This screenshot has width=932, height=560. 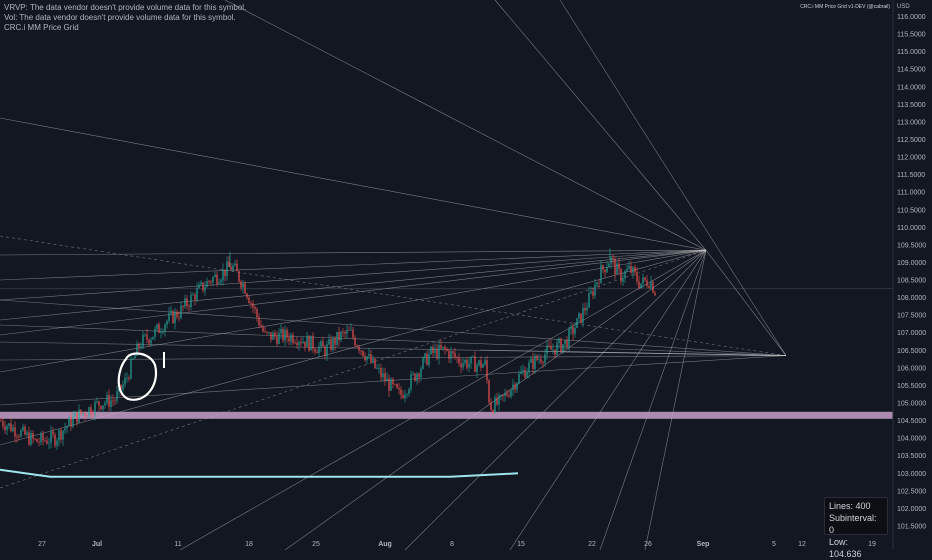 What do you see at coordinates (316, 544) in the screenshot?
I see `x-tick-label: 25` at bounding box center [316, 544].